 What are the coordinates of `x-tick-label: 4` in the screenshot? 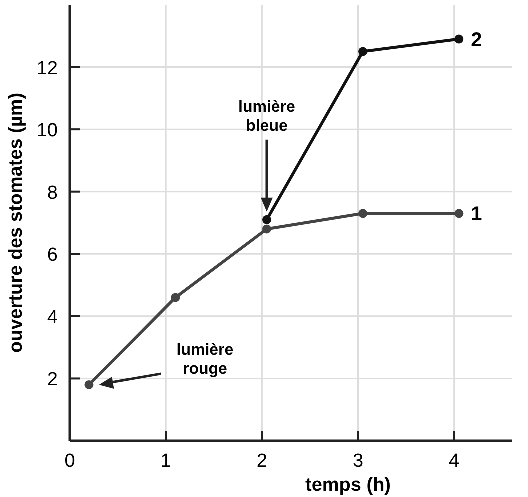 It's located at (454, 461).